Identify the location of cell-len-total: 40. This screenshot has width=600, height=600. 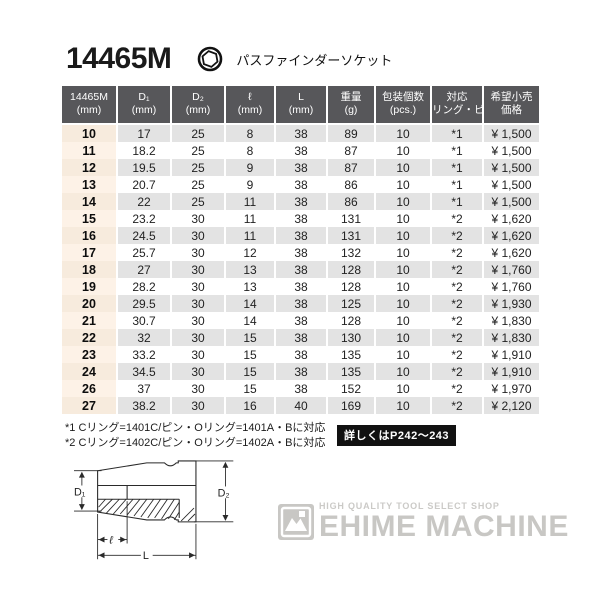
(300, 405).